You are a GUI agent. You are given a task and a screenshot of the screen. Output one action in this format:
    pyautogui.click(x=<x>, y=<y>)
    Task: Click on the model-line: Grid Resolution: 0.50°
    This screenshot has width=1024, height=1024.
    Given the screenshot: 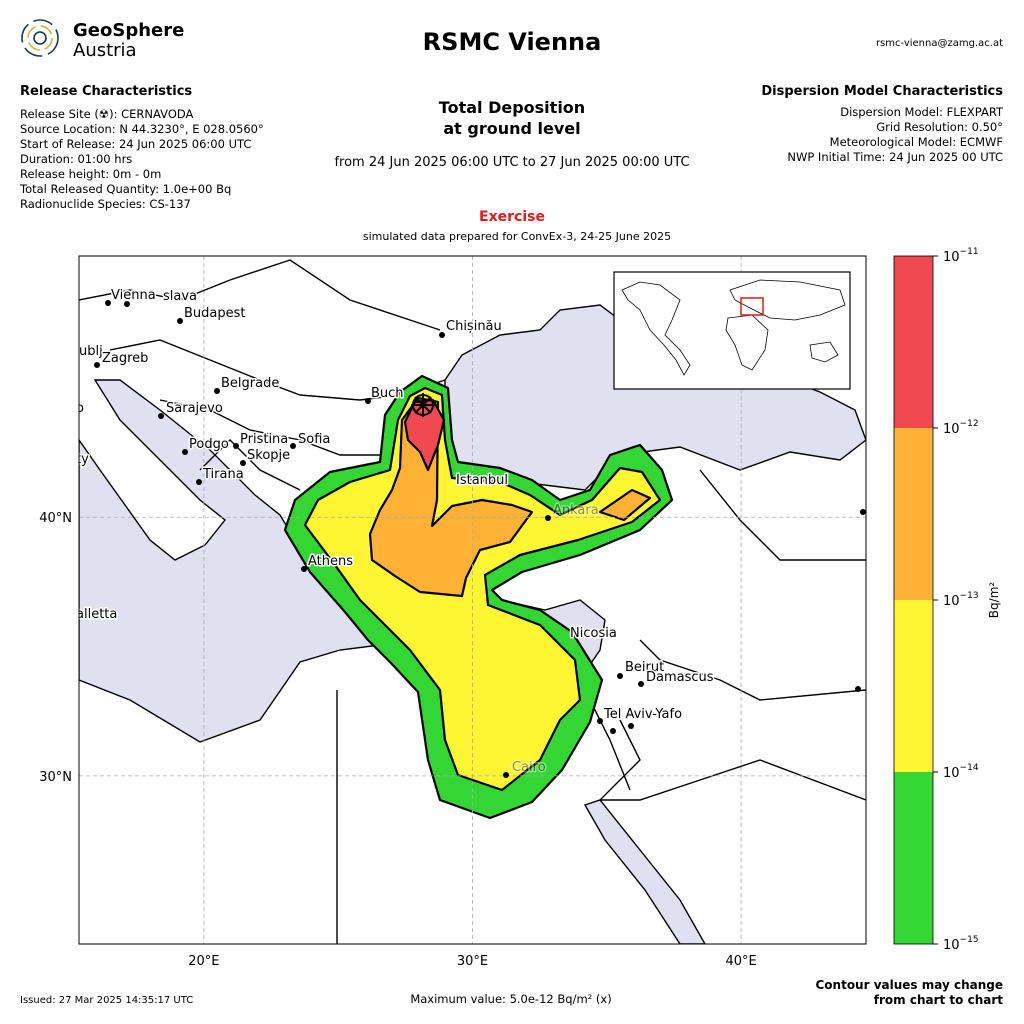 What is the action you would take?
    pyautogui.click(x=939, y=127)
    